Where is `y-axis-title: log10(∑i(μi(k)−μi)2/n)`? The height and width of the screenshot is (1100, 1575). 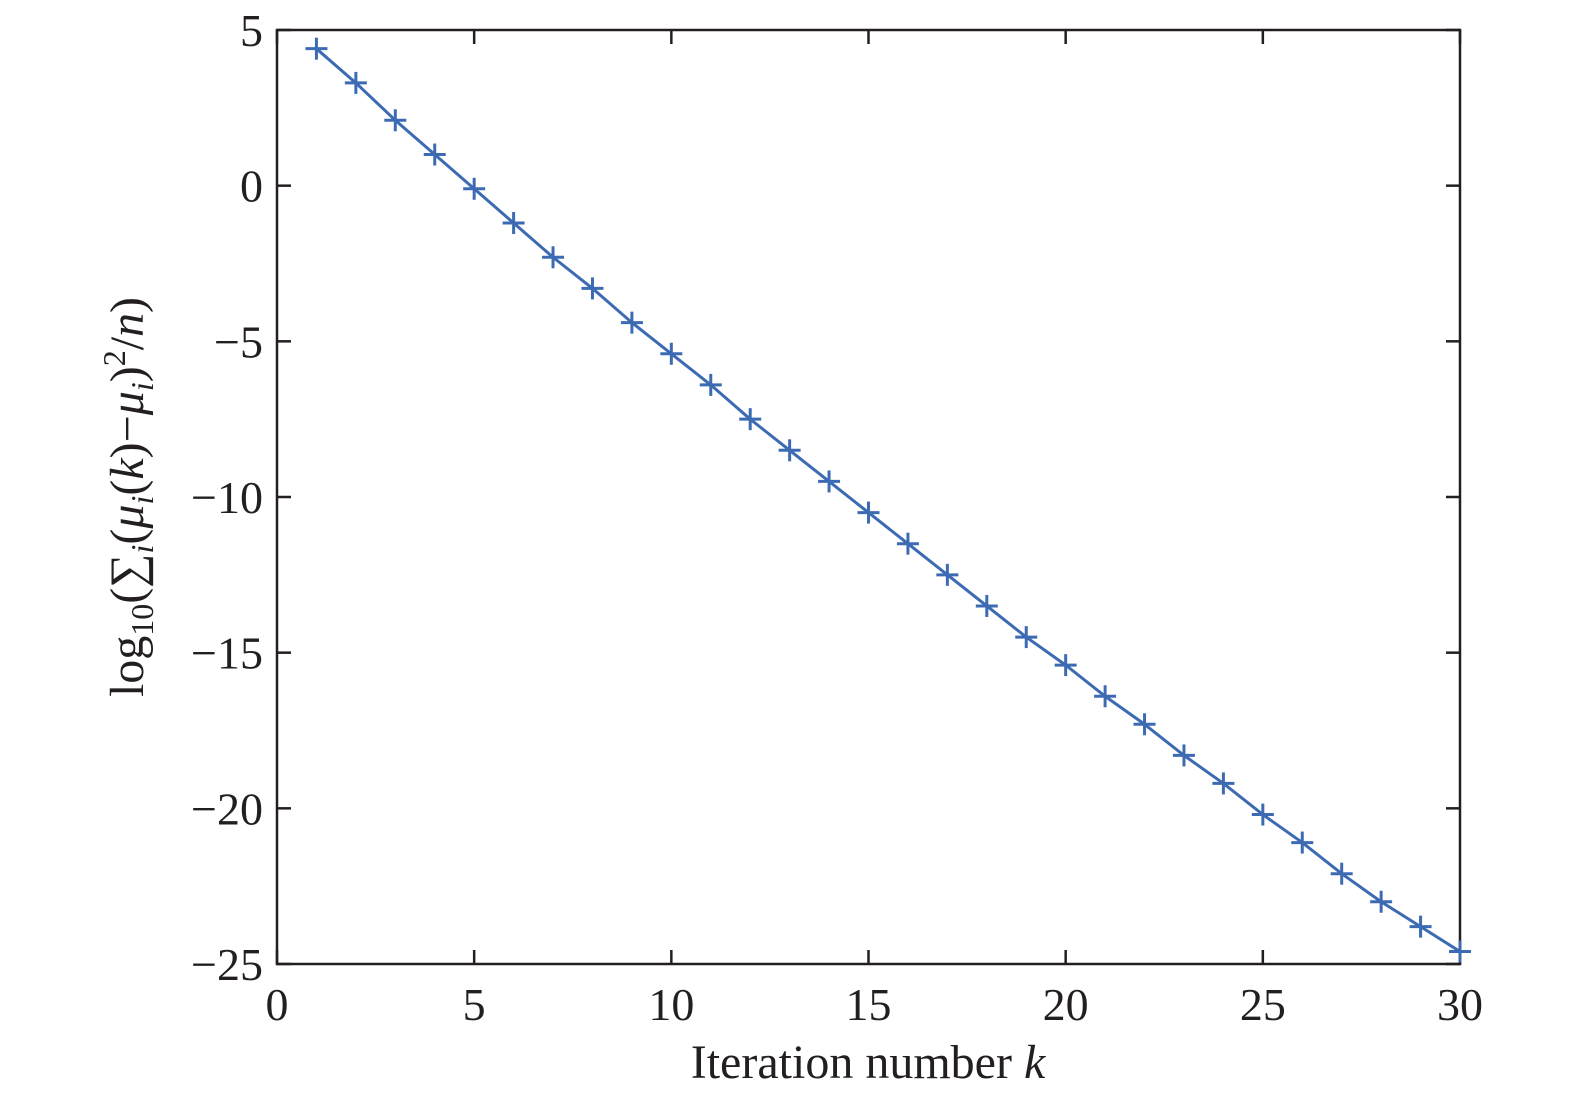
y-axis-title: log10(∑i(μi(k)−μi)2/n) is located at coordinates (128, 497).